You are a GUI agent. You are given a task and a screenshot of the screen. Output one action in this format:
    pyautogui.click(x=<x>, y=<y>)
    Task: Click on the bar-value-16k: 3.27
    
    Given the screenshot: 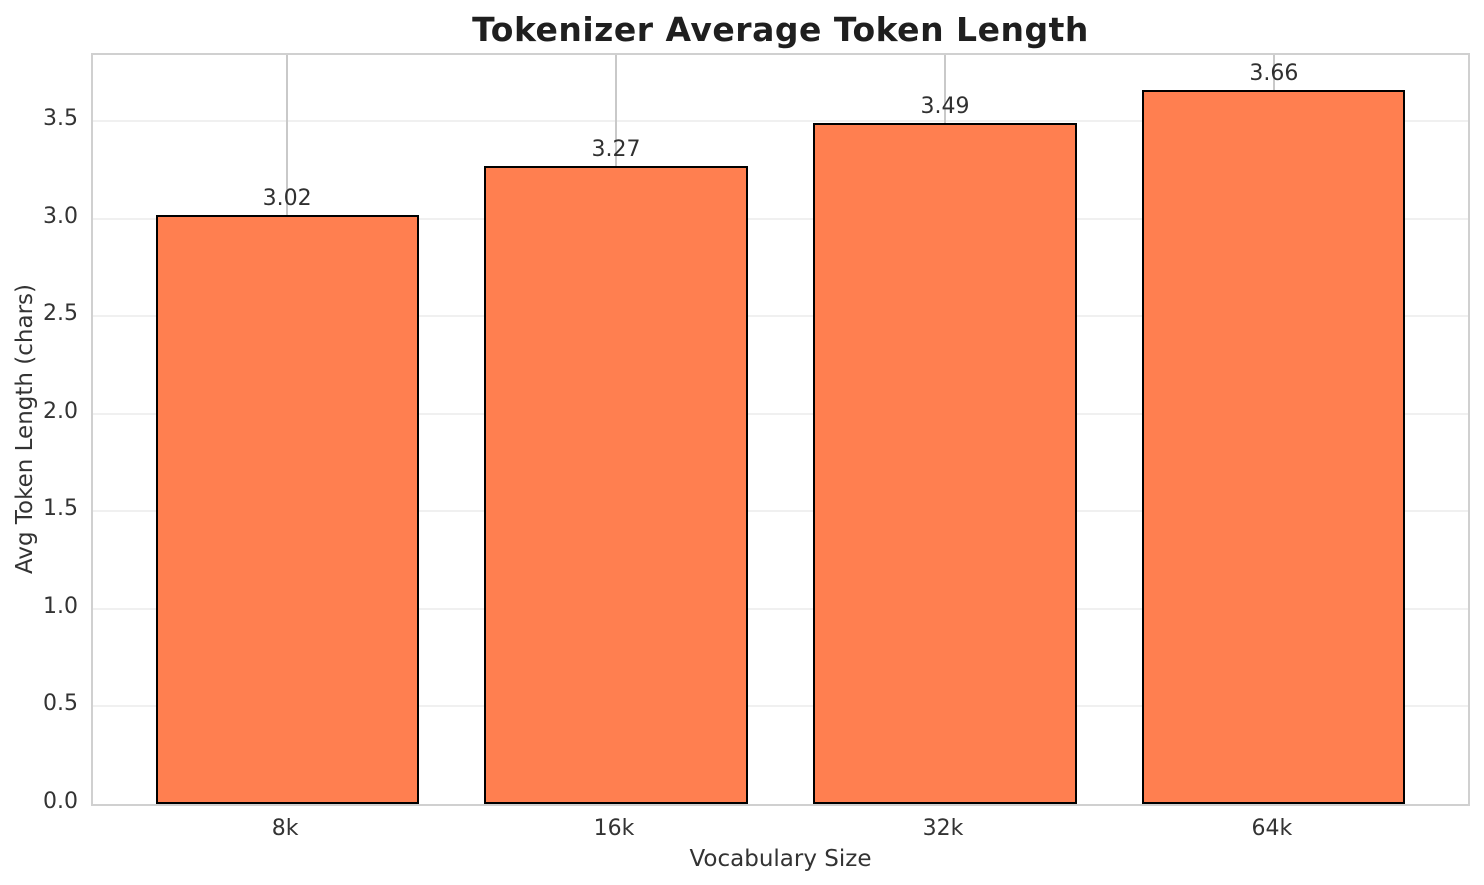 What is the action you would take?
    pyautogui.click(x=616, y=150)
    